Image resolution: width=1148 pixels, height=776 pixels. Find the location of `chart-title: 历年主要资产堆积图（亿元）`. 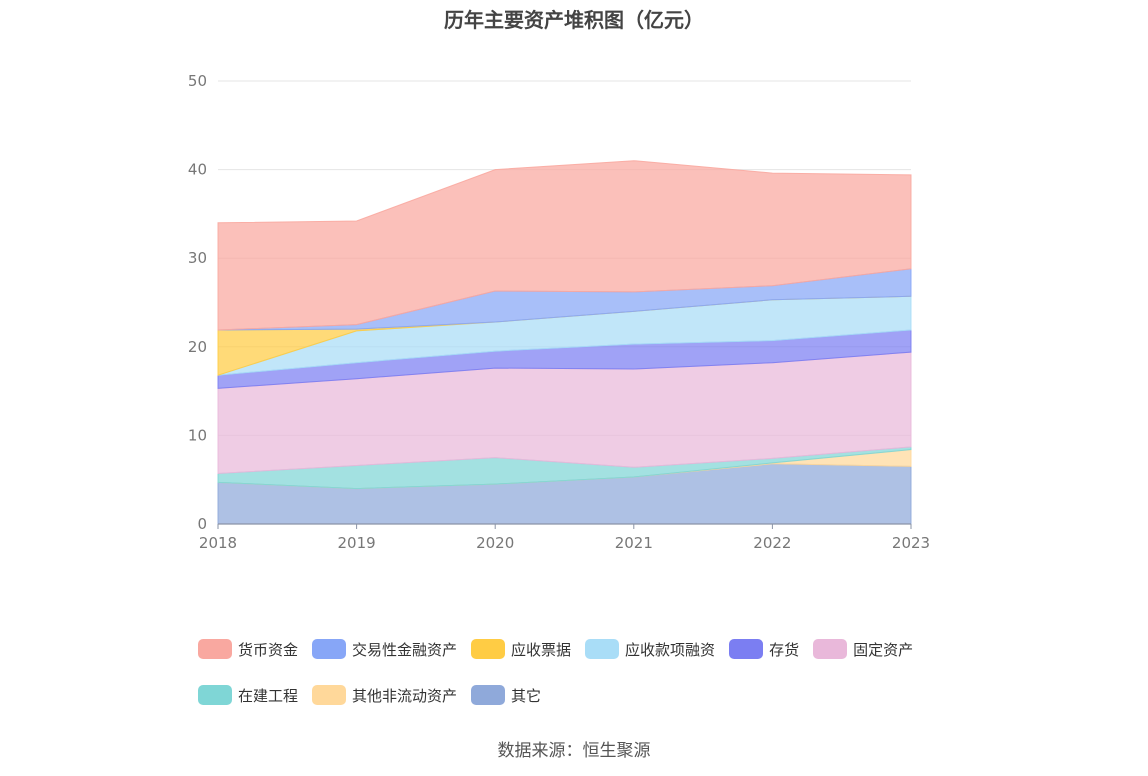

chart-title: 历年主要资产堆积图（亿元） is located at coordinates (574, 20).